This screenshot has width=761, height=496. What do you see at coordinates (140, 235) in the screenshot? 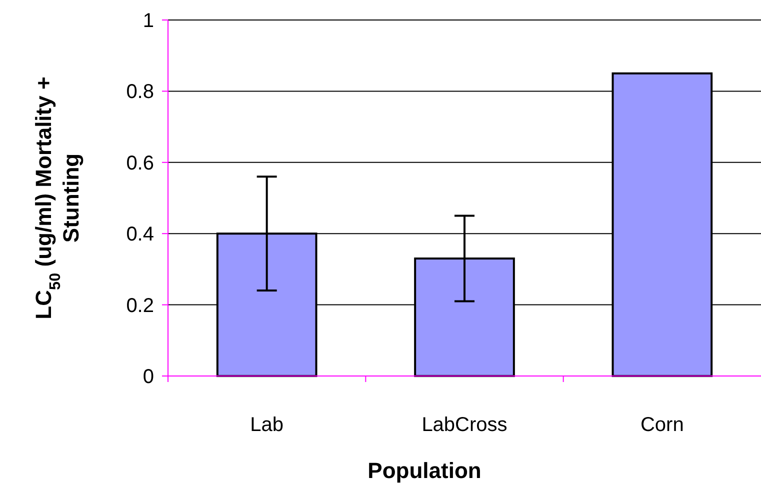
I see `y-tick-label: 0.4` at bounding box center [140, 235].